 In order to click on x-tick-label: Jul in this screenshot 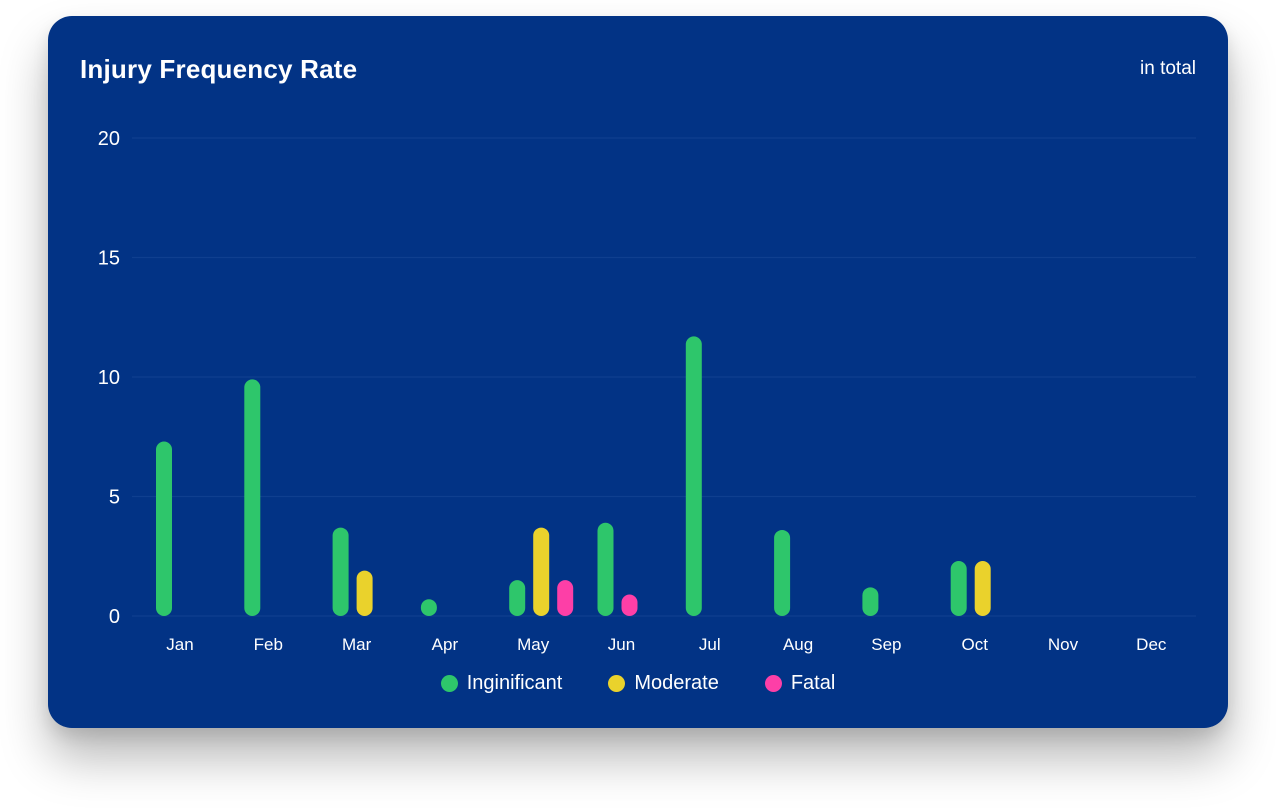, I will do `click(710, 644)`.